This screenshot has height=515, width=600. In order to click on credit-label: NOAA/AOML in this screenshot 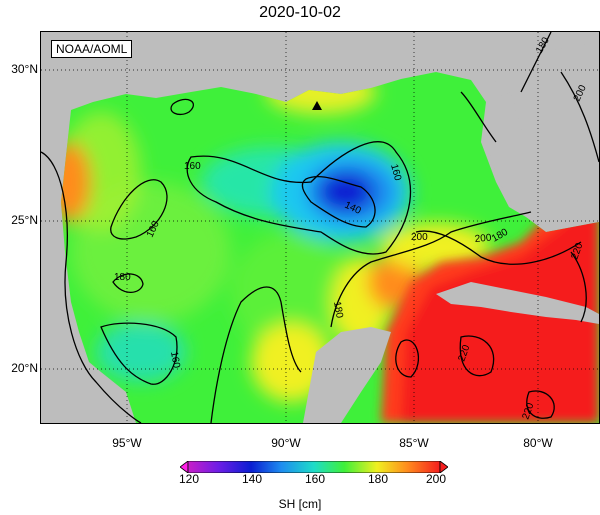, I will do `click(92, 49)`.